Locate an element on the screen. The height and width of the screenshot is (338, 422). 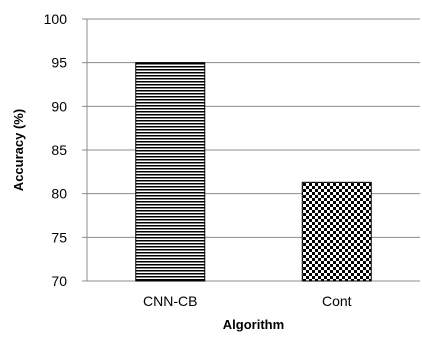
y-tick-label: 75 is located at coordinates (59, 237).